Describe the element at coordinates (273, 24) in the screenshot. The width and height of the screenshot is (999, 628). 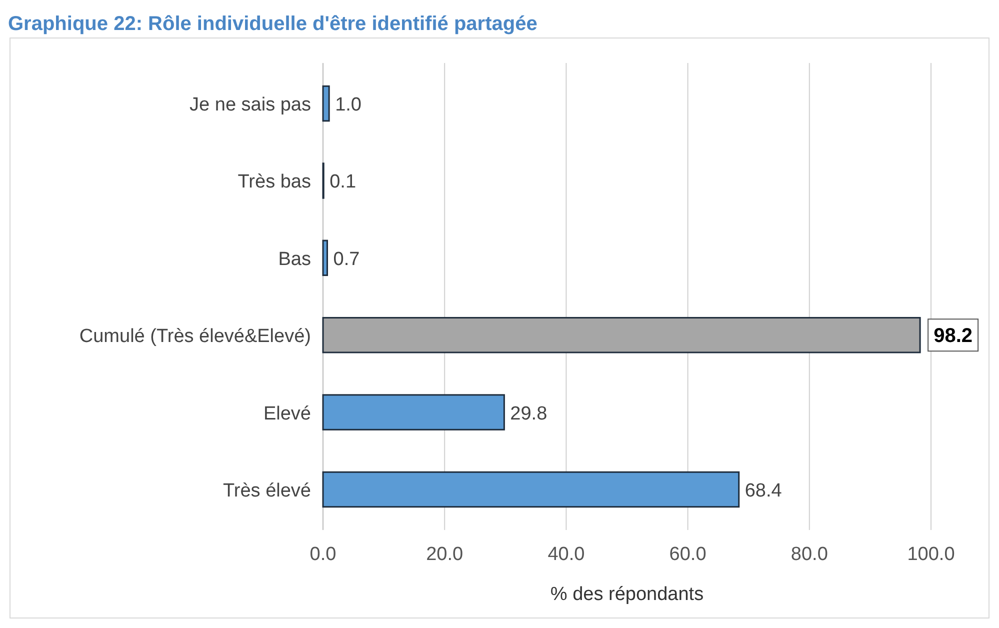
I see `chart-title: Graphique 22: Rôle individuelle d'être identifié partagée` at that location.